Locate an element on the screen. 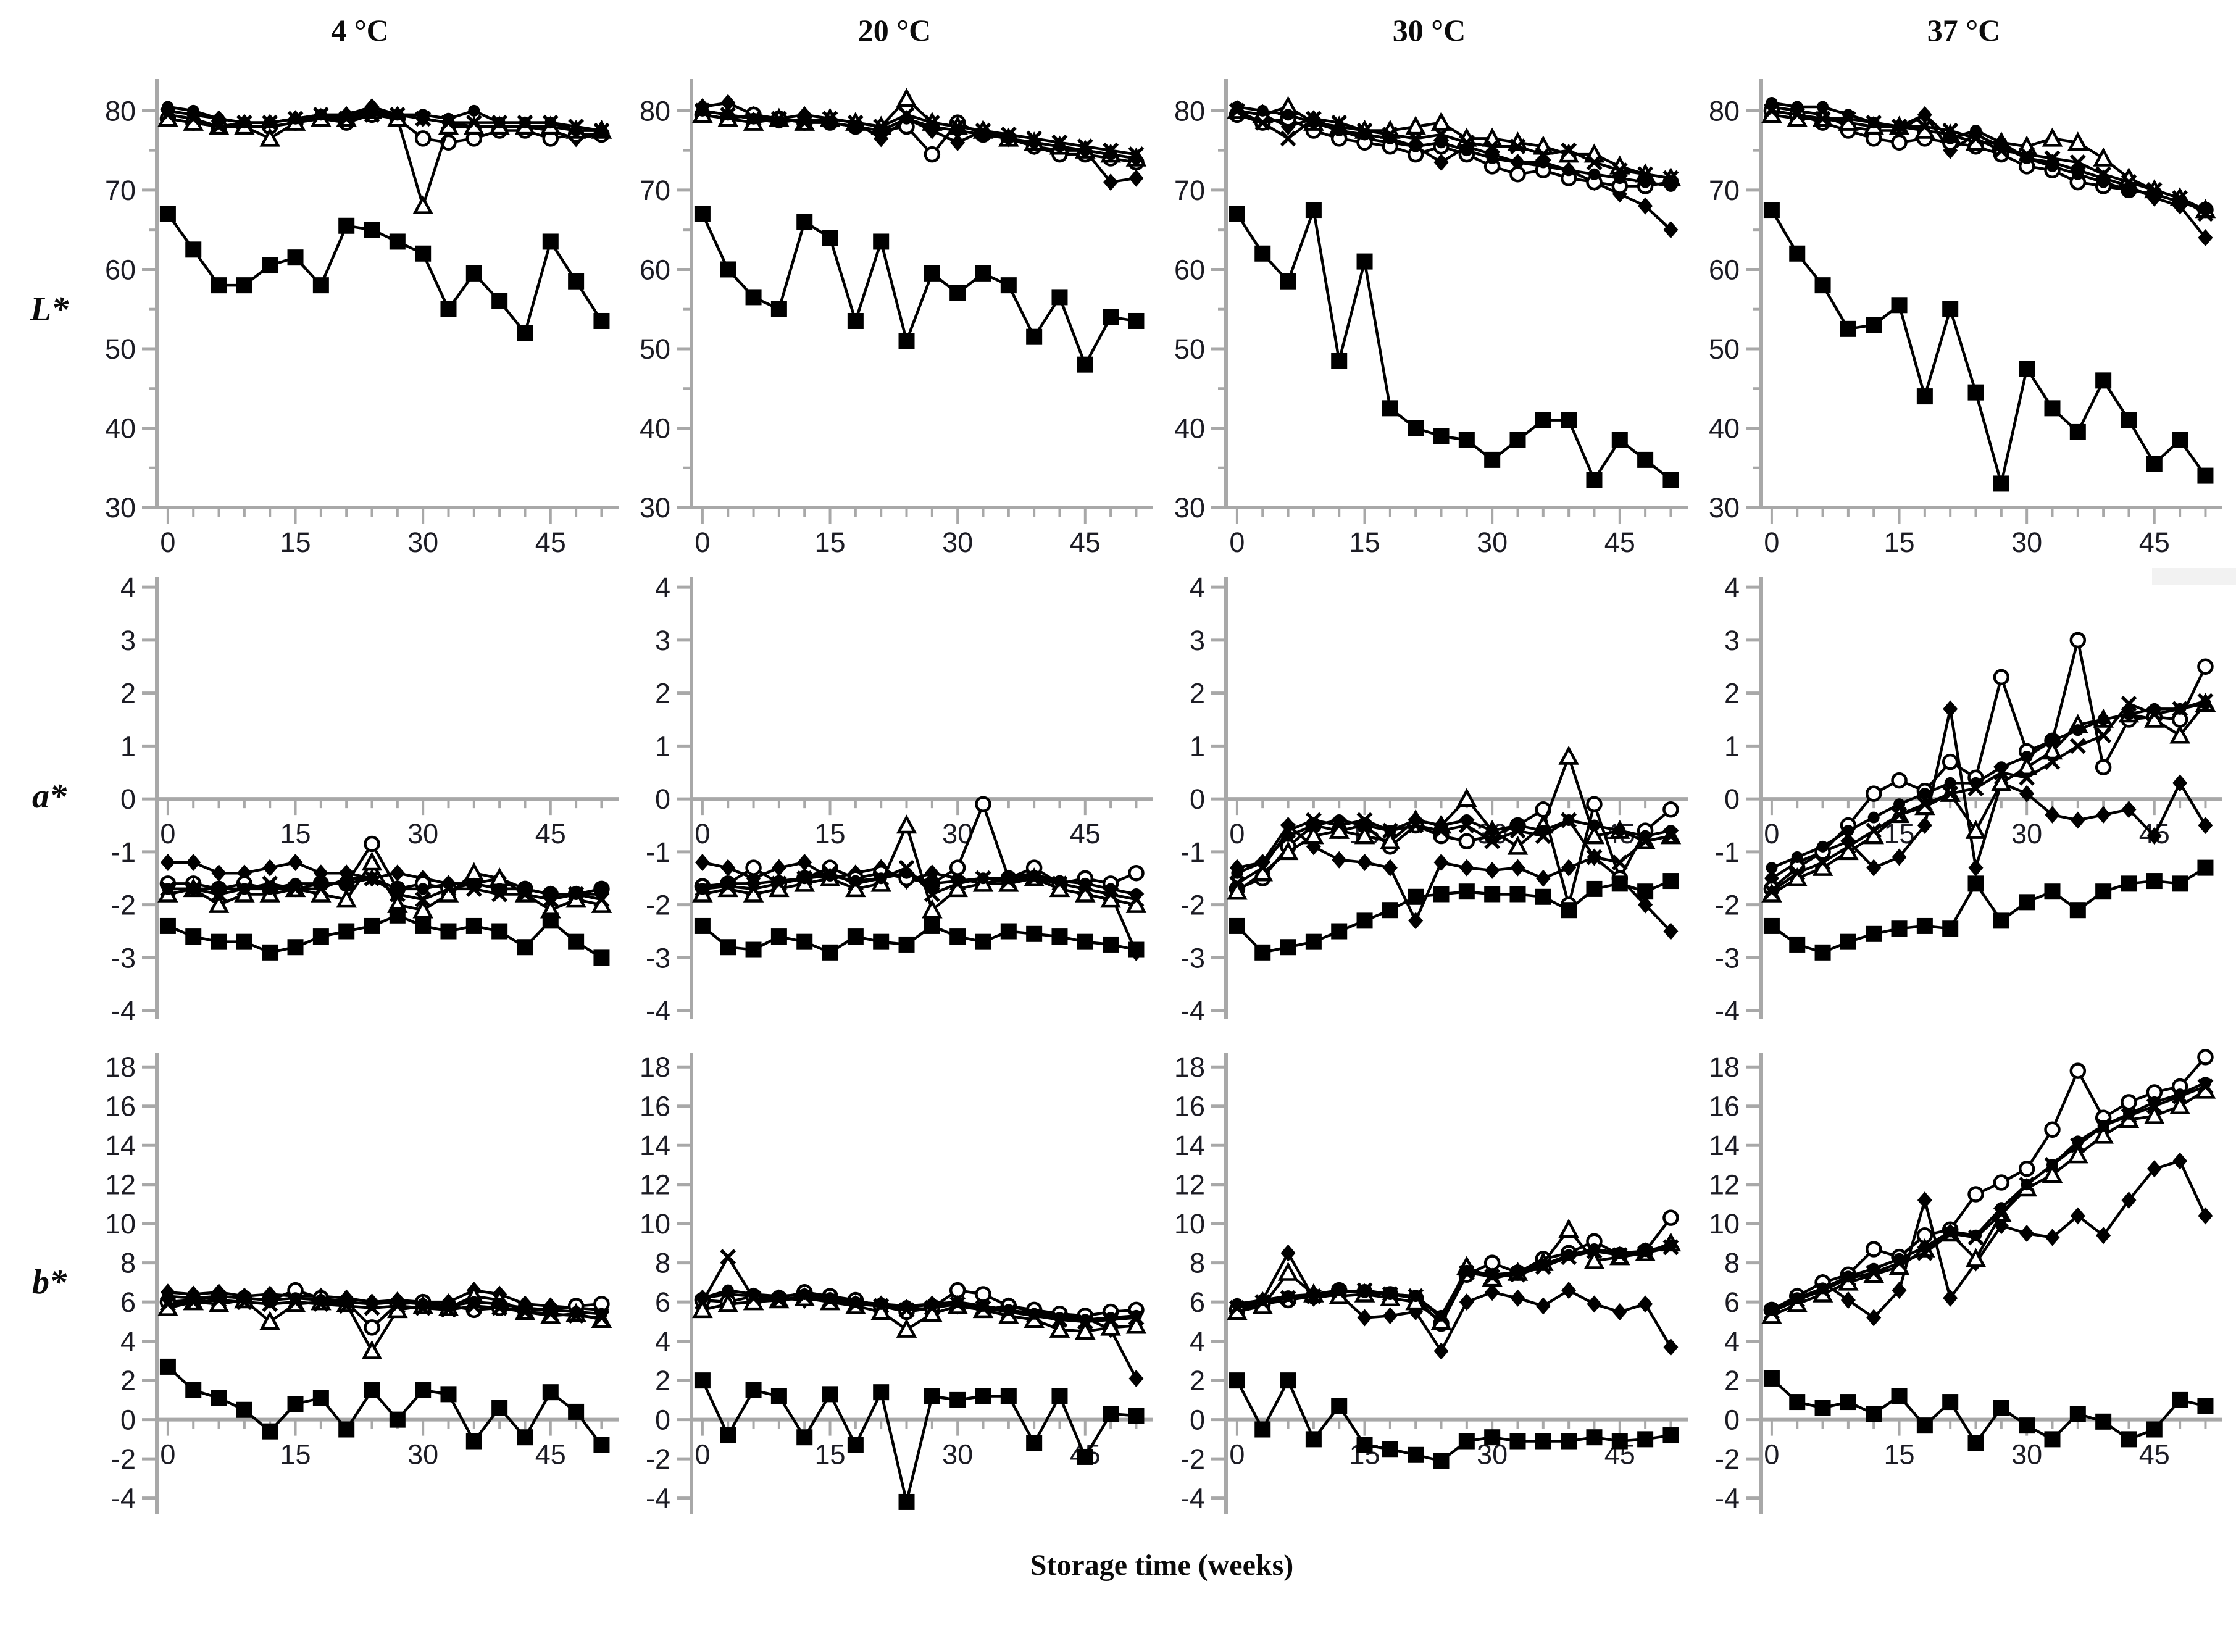 The image size is (2236, 1652). svg-text: 50 is located at coordinates (655, 349).